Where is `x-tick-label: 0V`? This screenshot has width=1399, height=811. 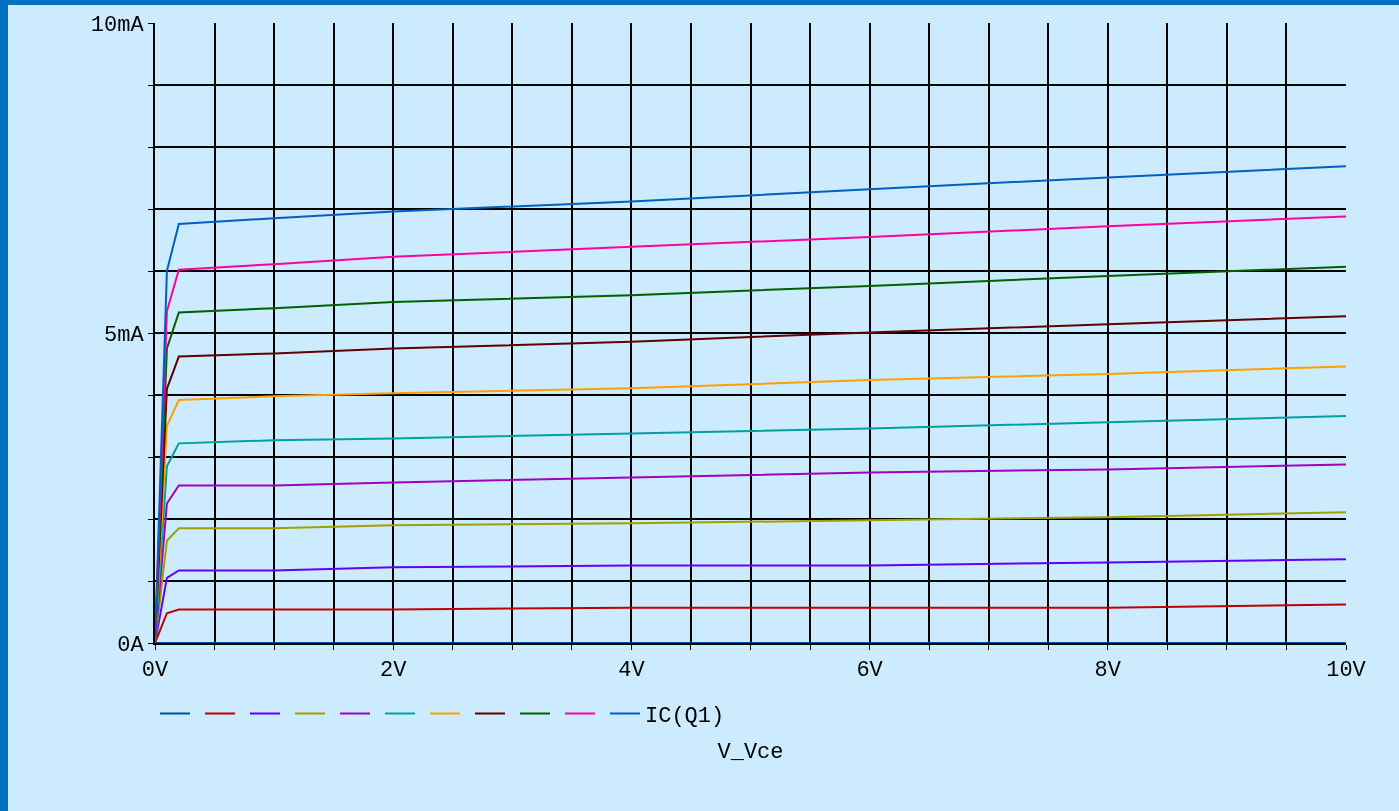 x-tick-label: 0V is located at coordinates (155, 671).